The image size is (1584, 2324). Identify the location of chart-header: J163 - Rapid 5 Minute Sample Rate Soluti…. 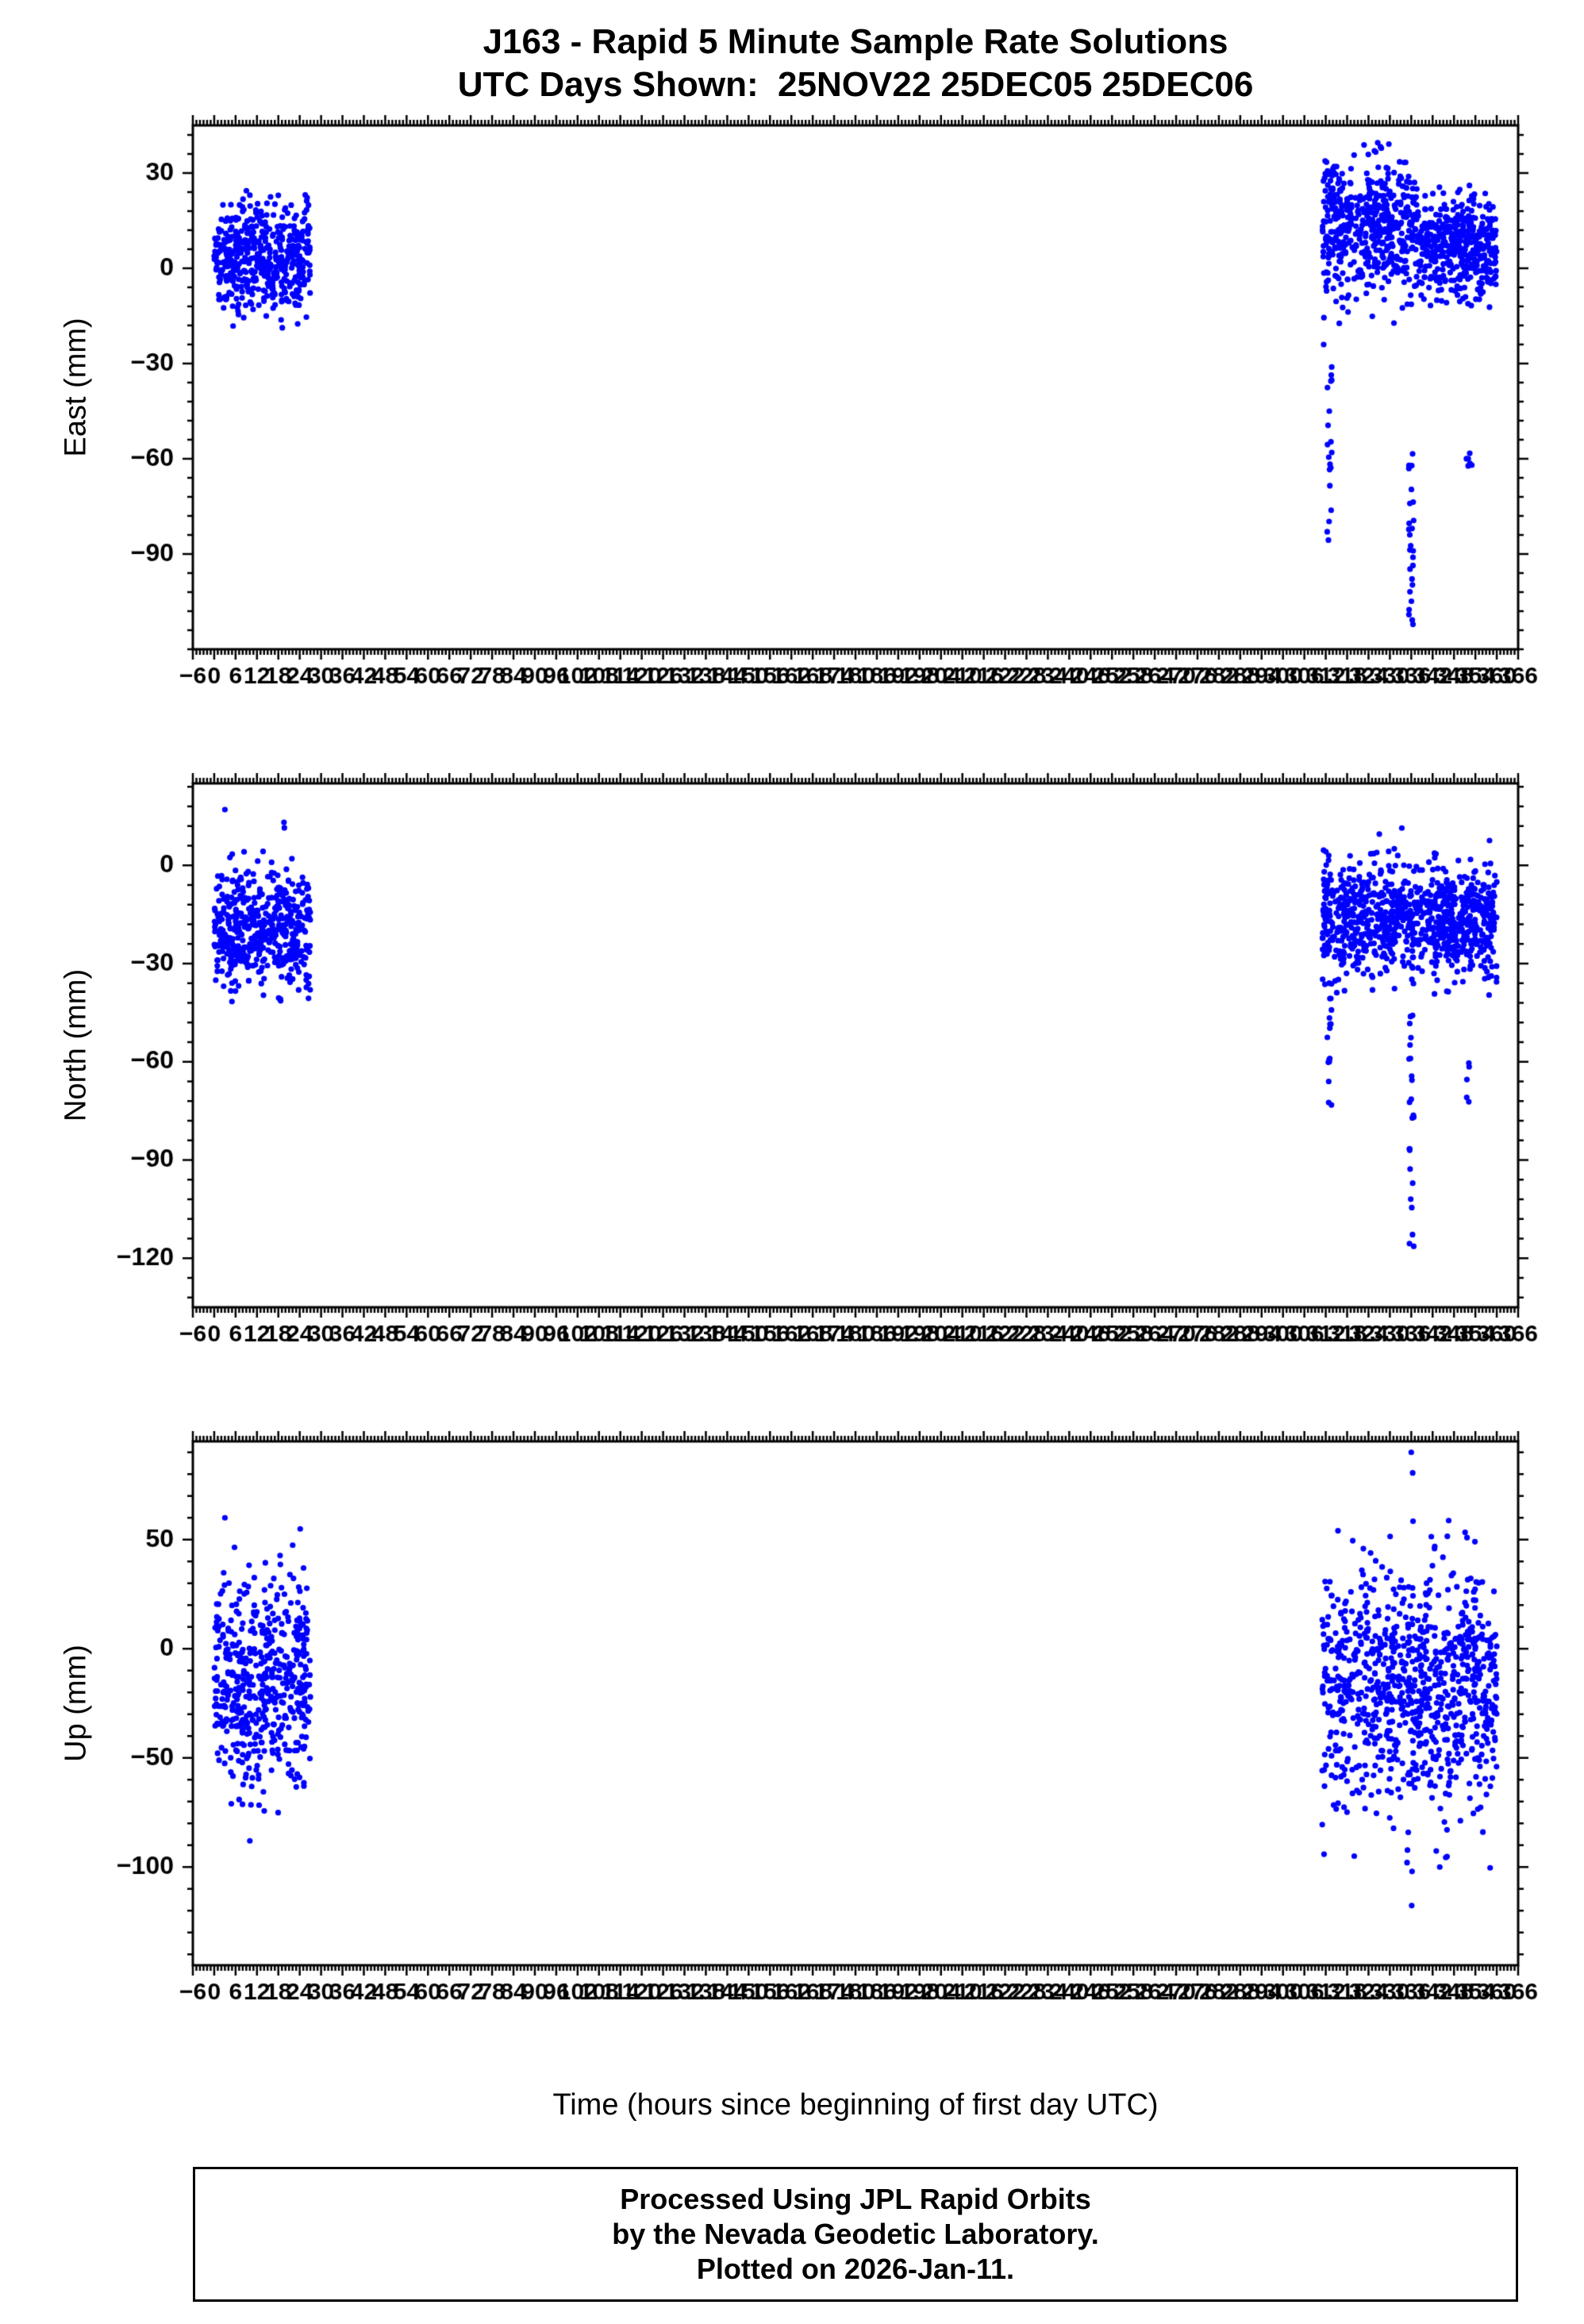
(855, 53).